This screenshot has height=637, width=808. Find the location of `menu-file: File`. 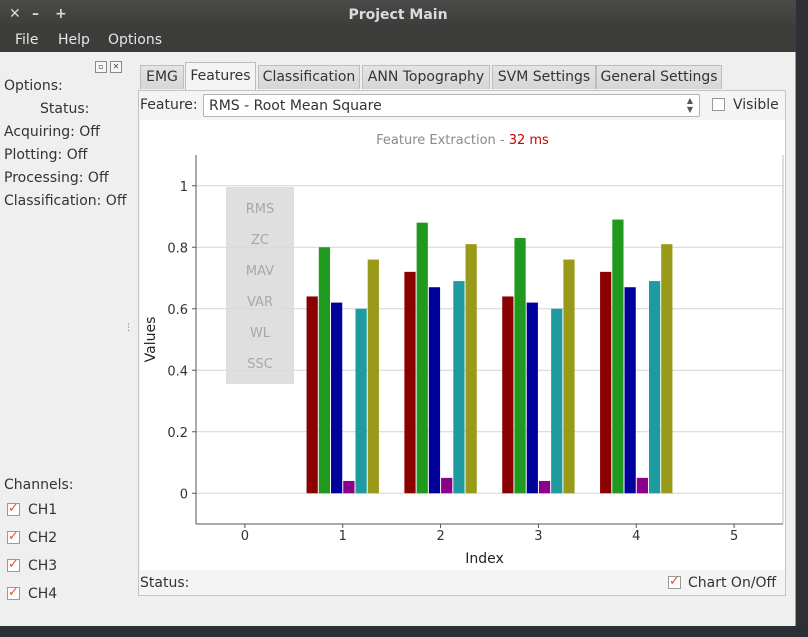

menu-file: File is located at coordinates (27, 40).